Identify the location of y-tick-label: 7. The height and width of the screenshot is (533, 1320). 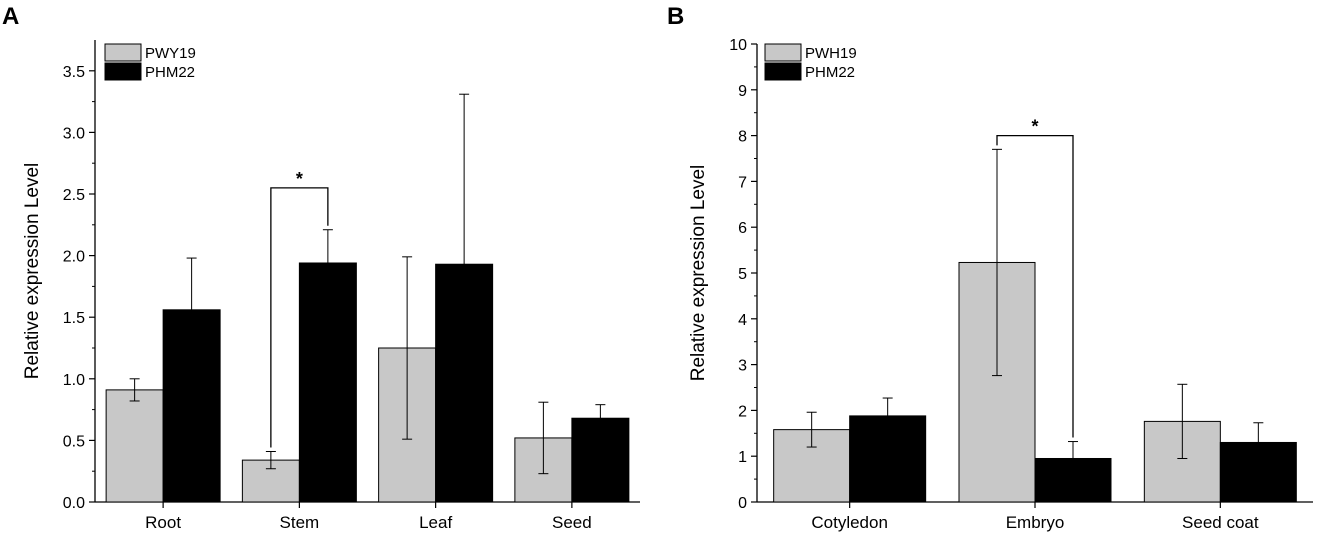
(742, 182).